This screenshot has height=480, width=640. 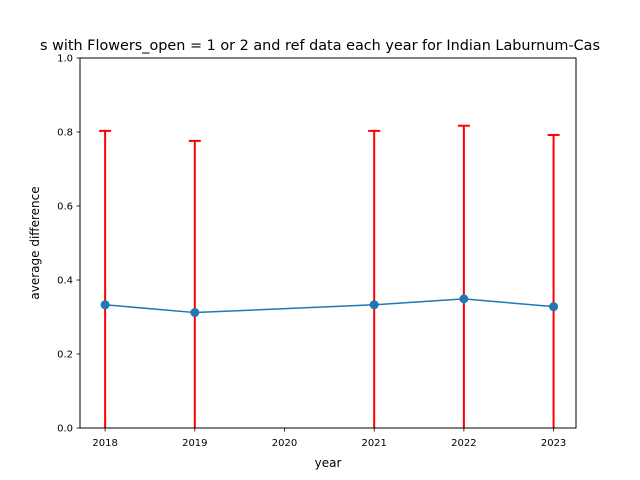 What do you see at coordinates (35, 242) in the screenshot?
I see `y-axis-label: average difference` at bounding box center [35, 242].